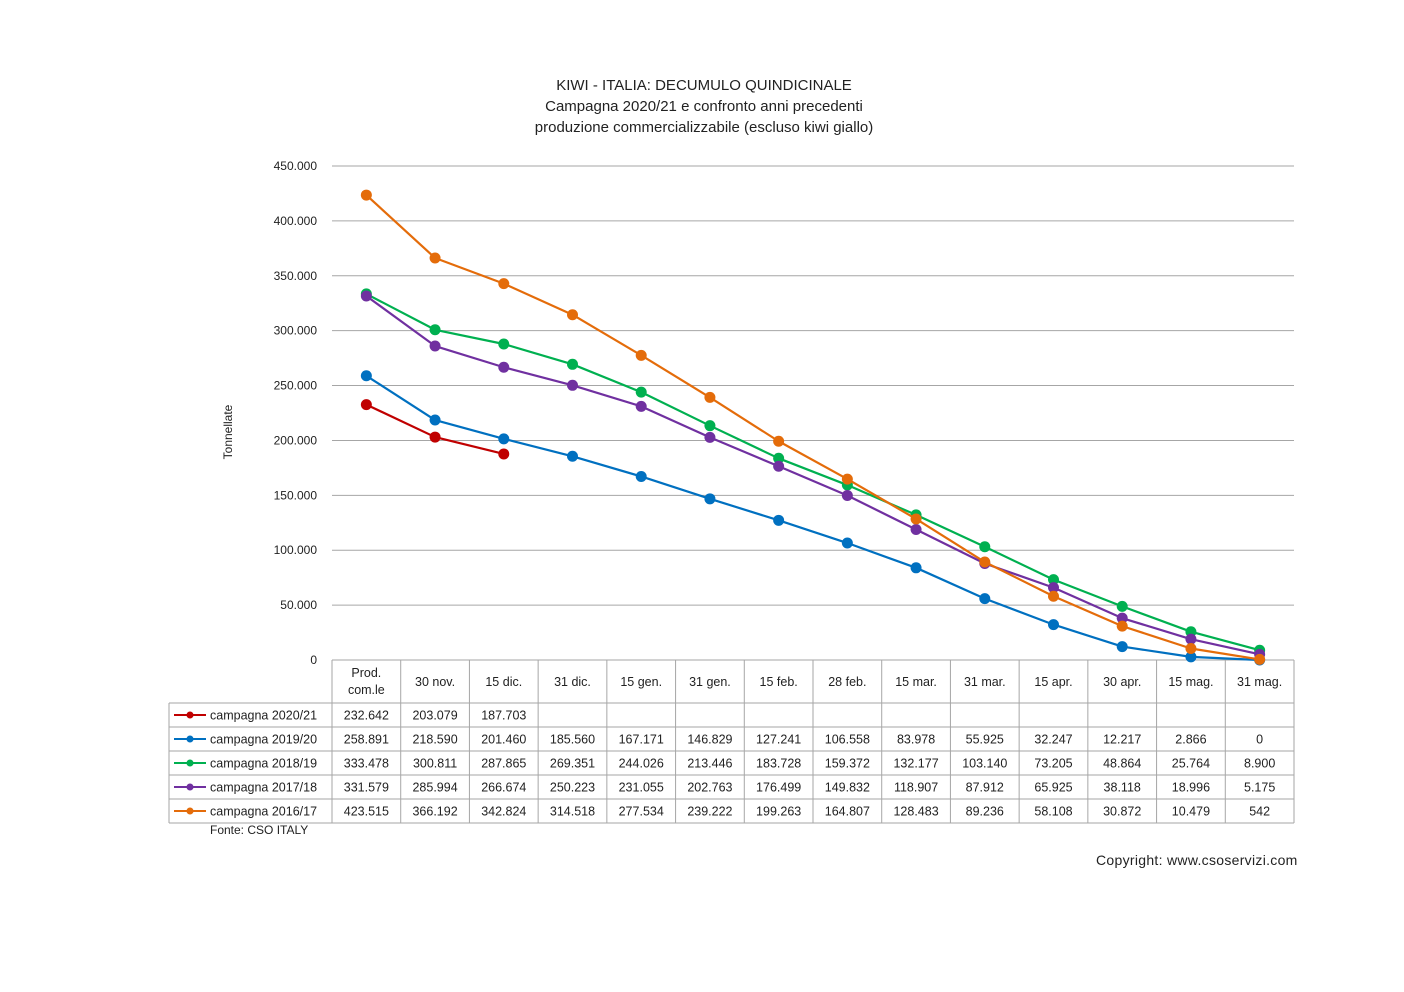 This screenshot has height=992, width=1404. What do you see at coordinates (296, 386) in the screenshot?
I see `y-tick-label: 250.000` at bounding box center [296, 386].